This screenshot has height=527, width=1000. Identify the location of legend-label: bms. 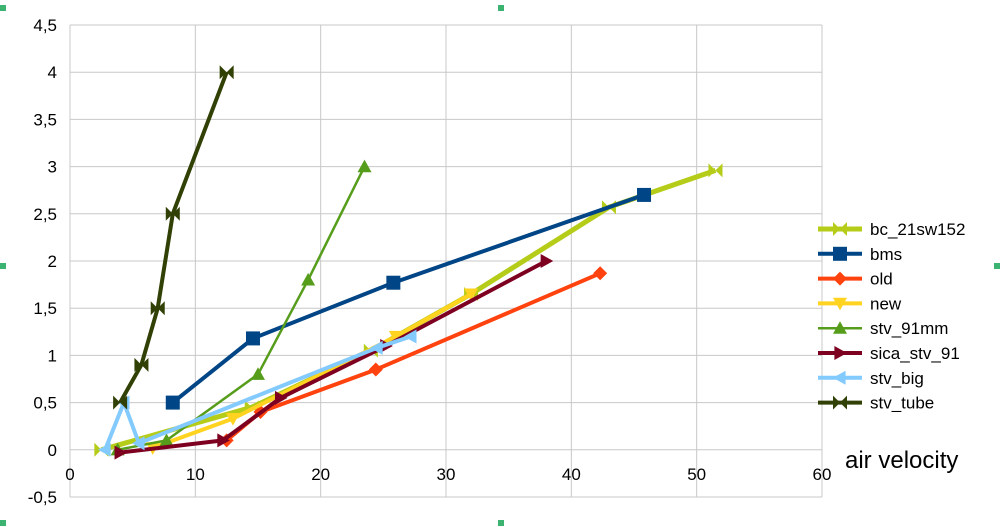
(886, 254).